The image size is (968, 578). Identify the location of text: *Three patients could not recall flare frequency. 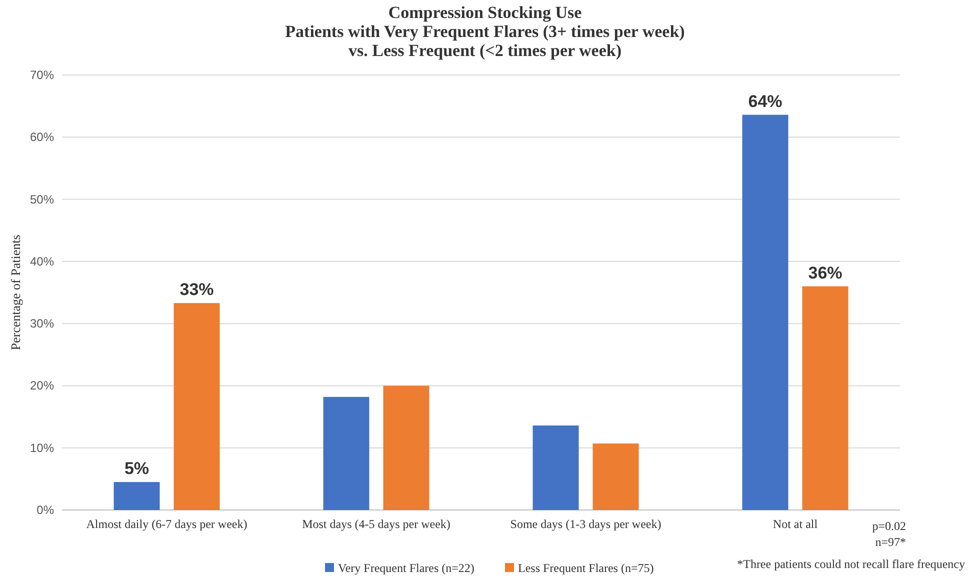
(851, 564).